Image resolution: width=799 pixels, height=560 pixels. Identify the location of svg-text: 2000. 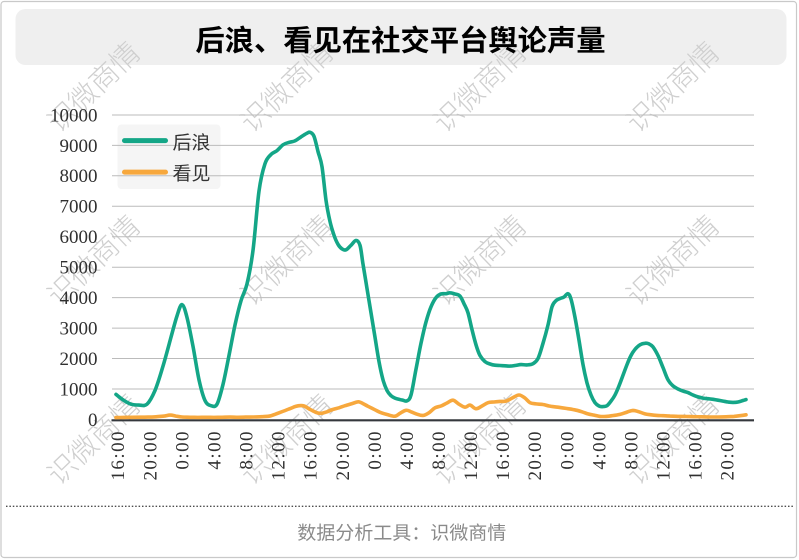
(79, 359).